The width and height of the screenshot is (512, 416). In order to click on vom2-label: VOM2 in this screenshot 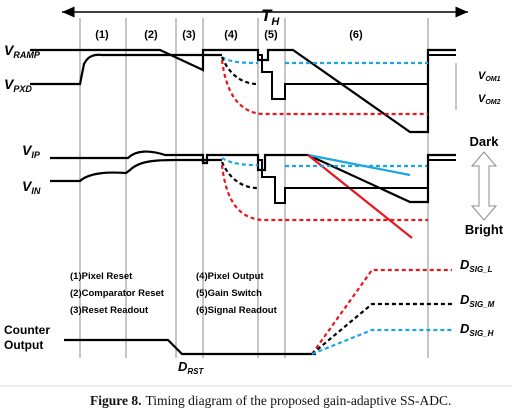, I will do `click(489, 99)`.